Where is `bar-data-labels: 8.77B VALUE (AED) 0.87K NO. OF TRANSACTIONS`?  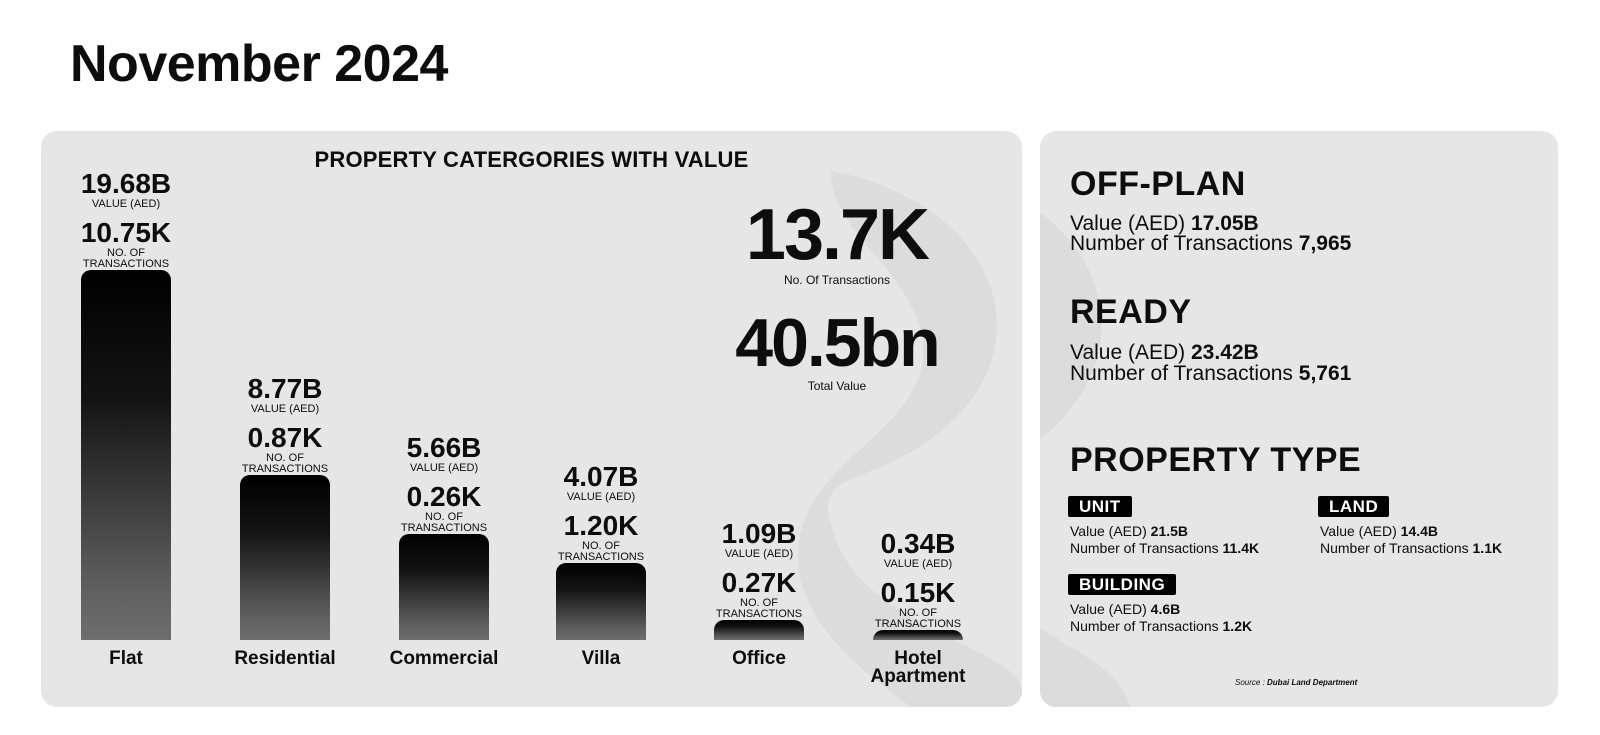
bar-data-labels: 8.77B VALUE (AED) 0.87K NO. OF TRANSACTIONS is located at coordinates (285, 424).